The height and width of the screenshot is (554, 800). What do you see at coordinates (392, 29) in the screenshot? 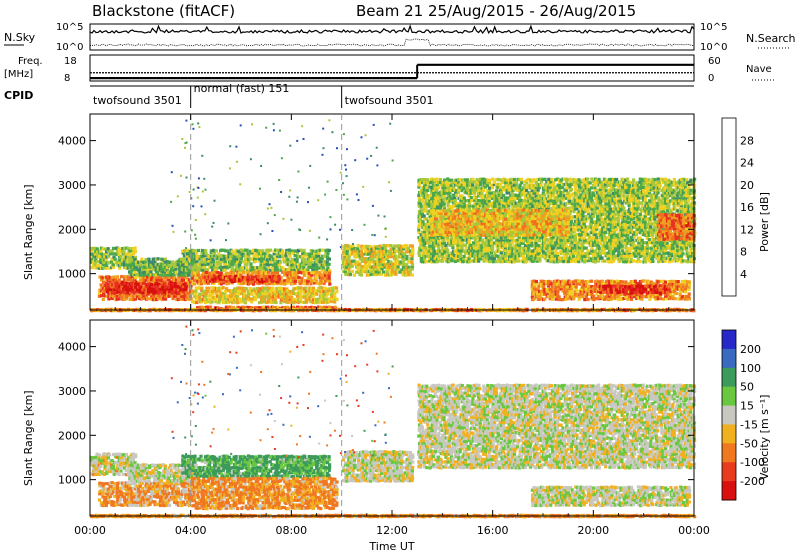
I see `nsky-line` at bounding box center [392, 29].